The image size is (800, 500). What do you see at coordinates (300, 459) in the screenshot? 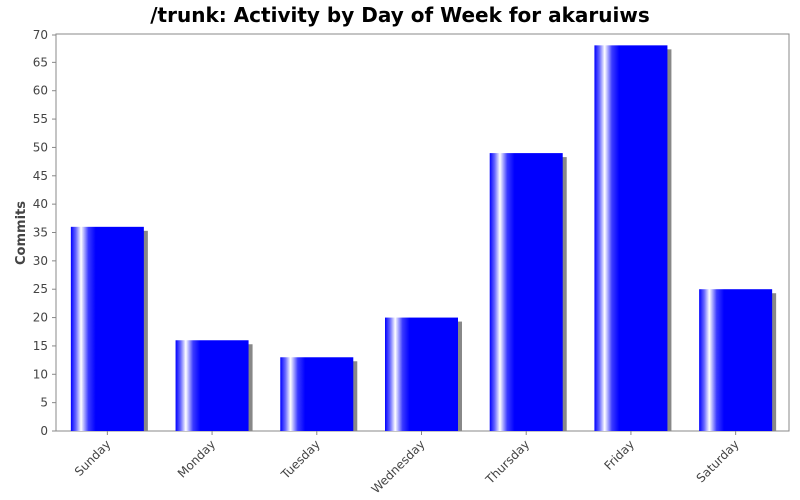
I see `x-tick-label: Tuesday` at bounding box center [300, 459].